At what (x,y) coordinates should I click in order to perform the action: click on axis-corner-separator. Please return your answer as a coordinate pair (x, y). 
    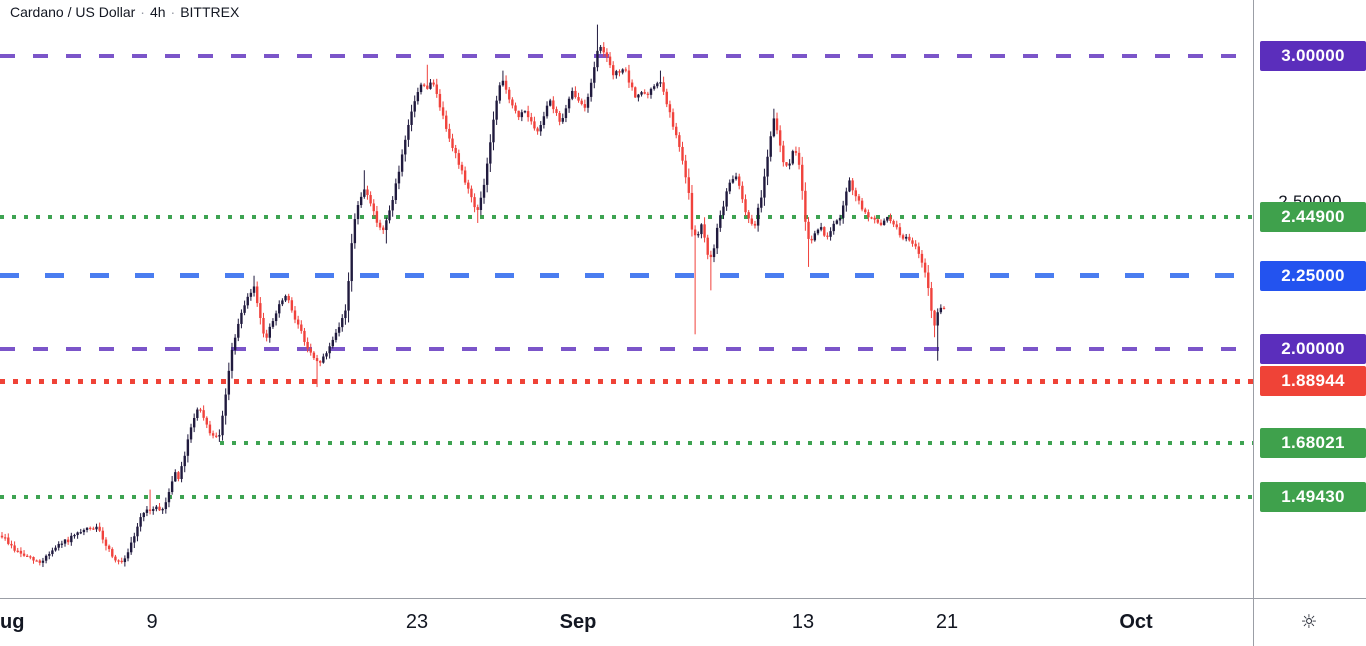
    Looking at the image, I should click on (1253, 622).